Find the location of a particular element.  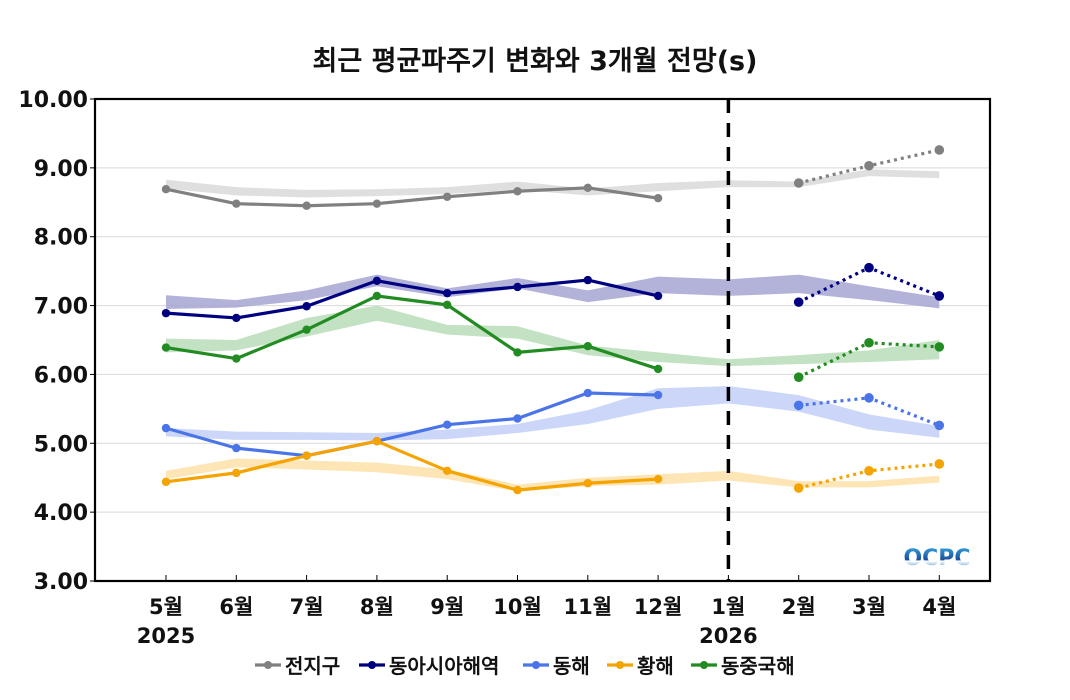

year-label: 2026 is located at coordinates (728, 636).